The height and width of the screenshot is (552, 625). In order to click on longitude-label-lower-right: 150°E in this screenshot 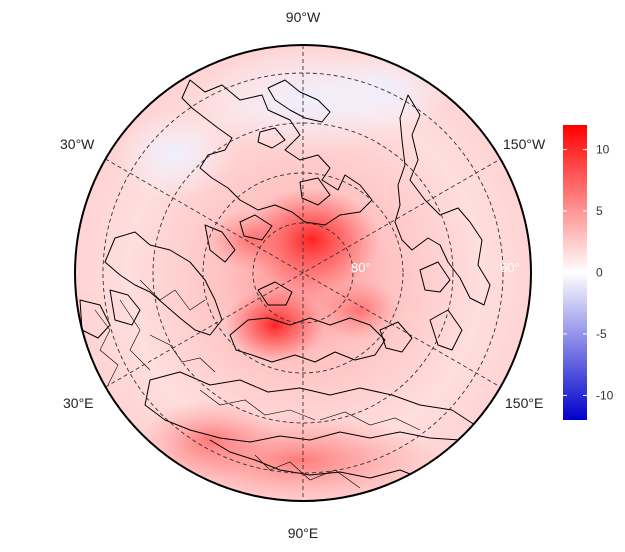, I will do `click(524, 403)`.